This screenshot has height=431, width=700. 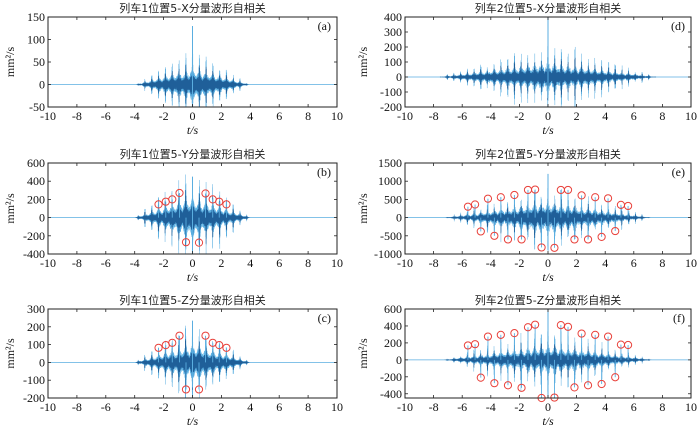 I want to click on y-tick-label: 100, so click(x=36, y=40).